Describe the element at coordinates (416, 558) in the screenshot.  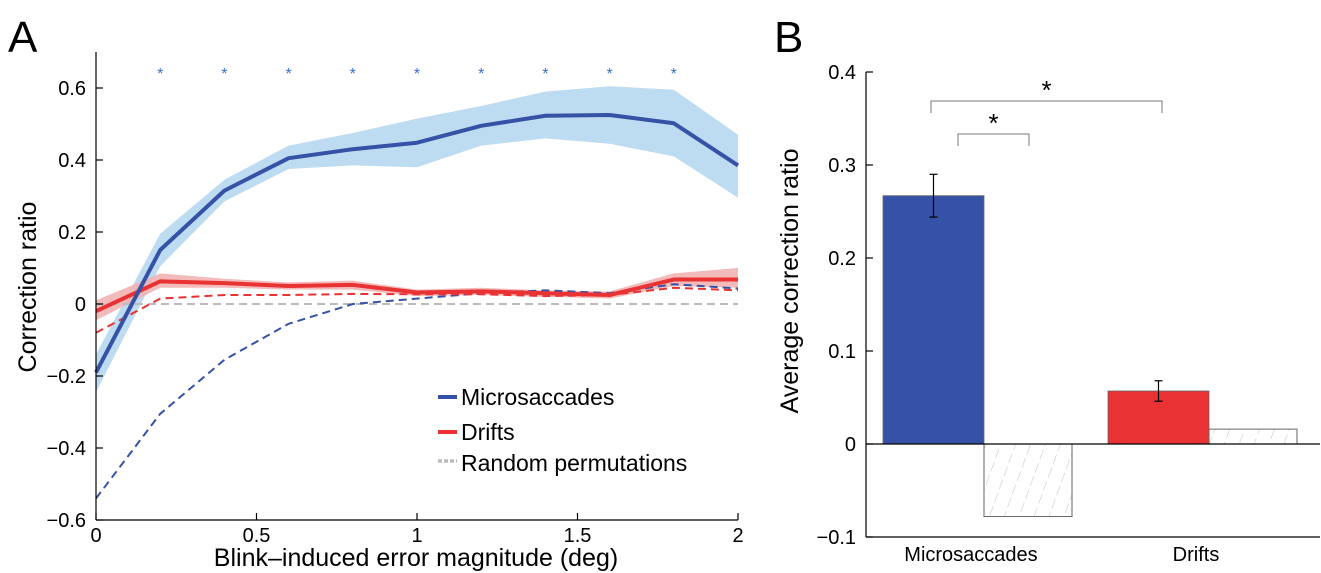
I see `panel-a-x-axis-label: Blink–induced error magnitude (deg)` at that location.